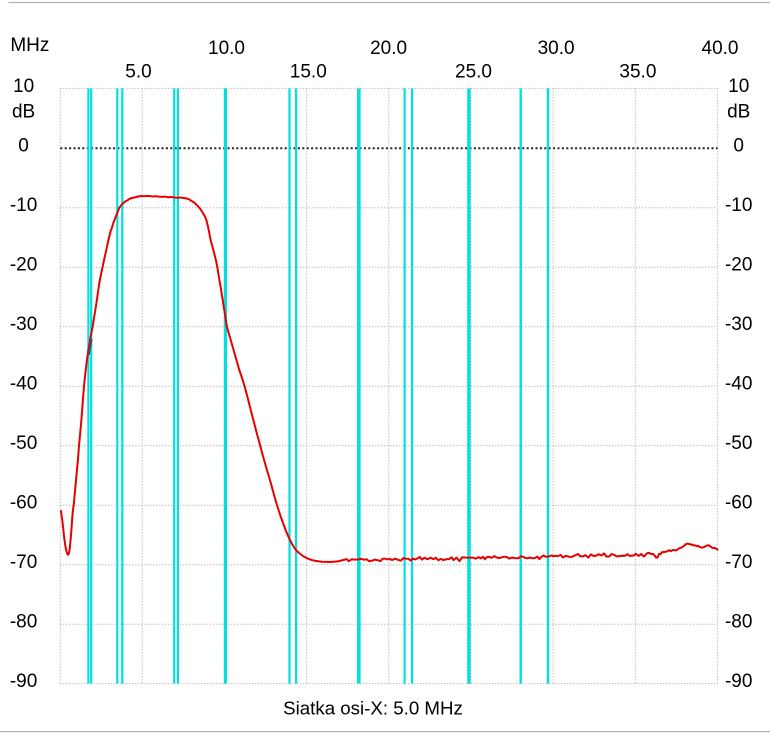  I want to click on svg-text: 30.0, so click(556, 48).